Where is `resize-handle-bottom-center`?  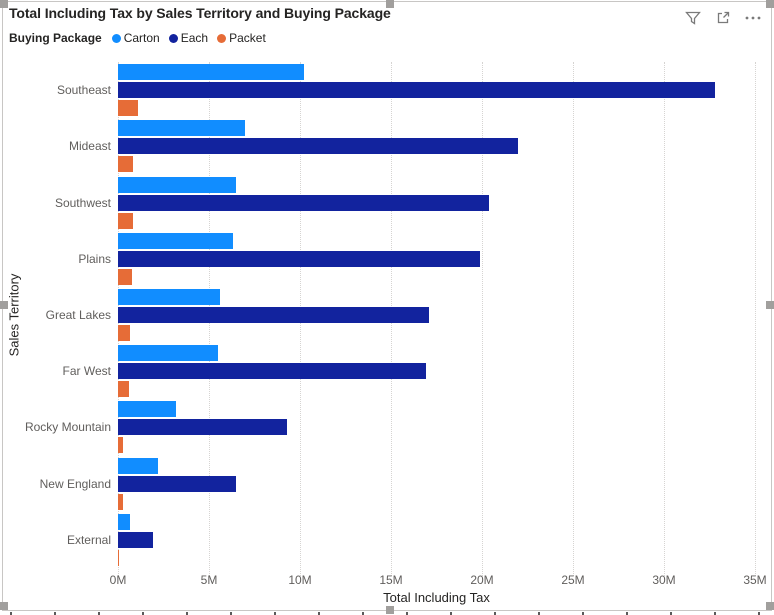 resize-handle-bottom-center is located at coordinates (390, 610).